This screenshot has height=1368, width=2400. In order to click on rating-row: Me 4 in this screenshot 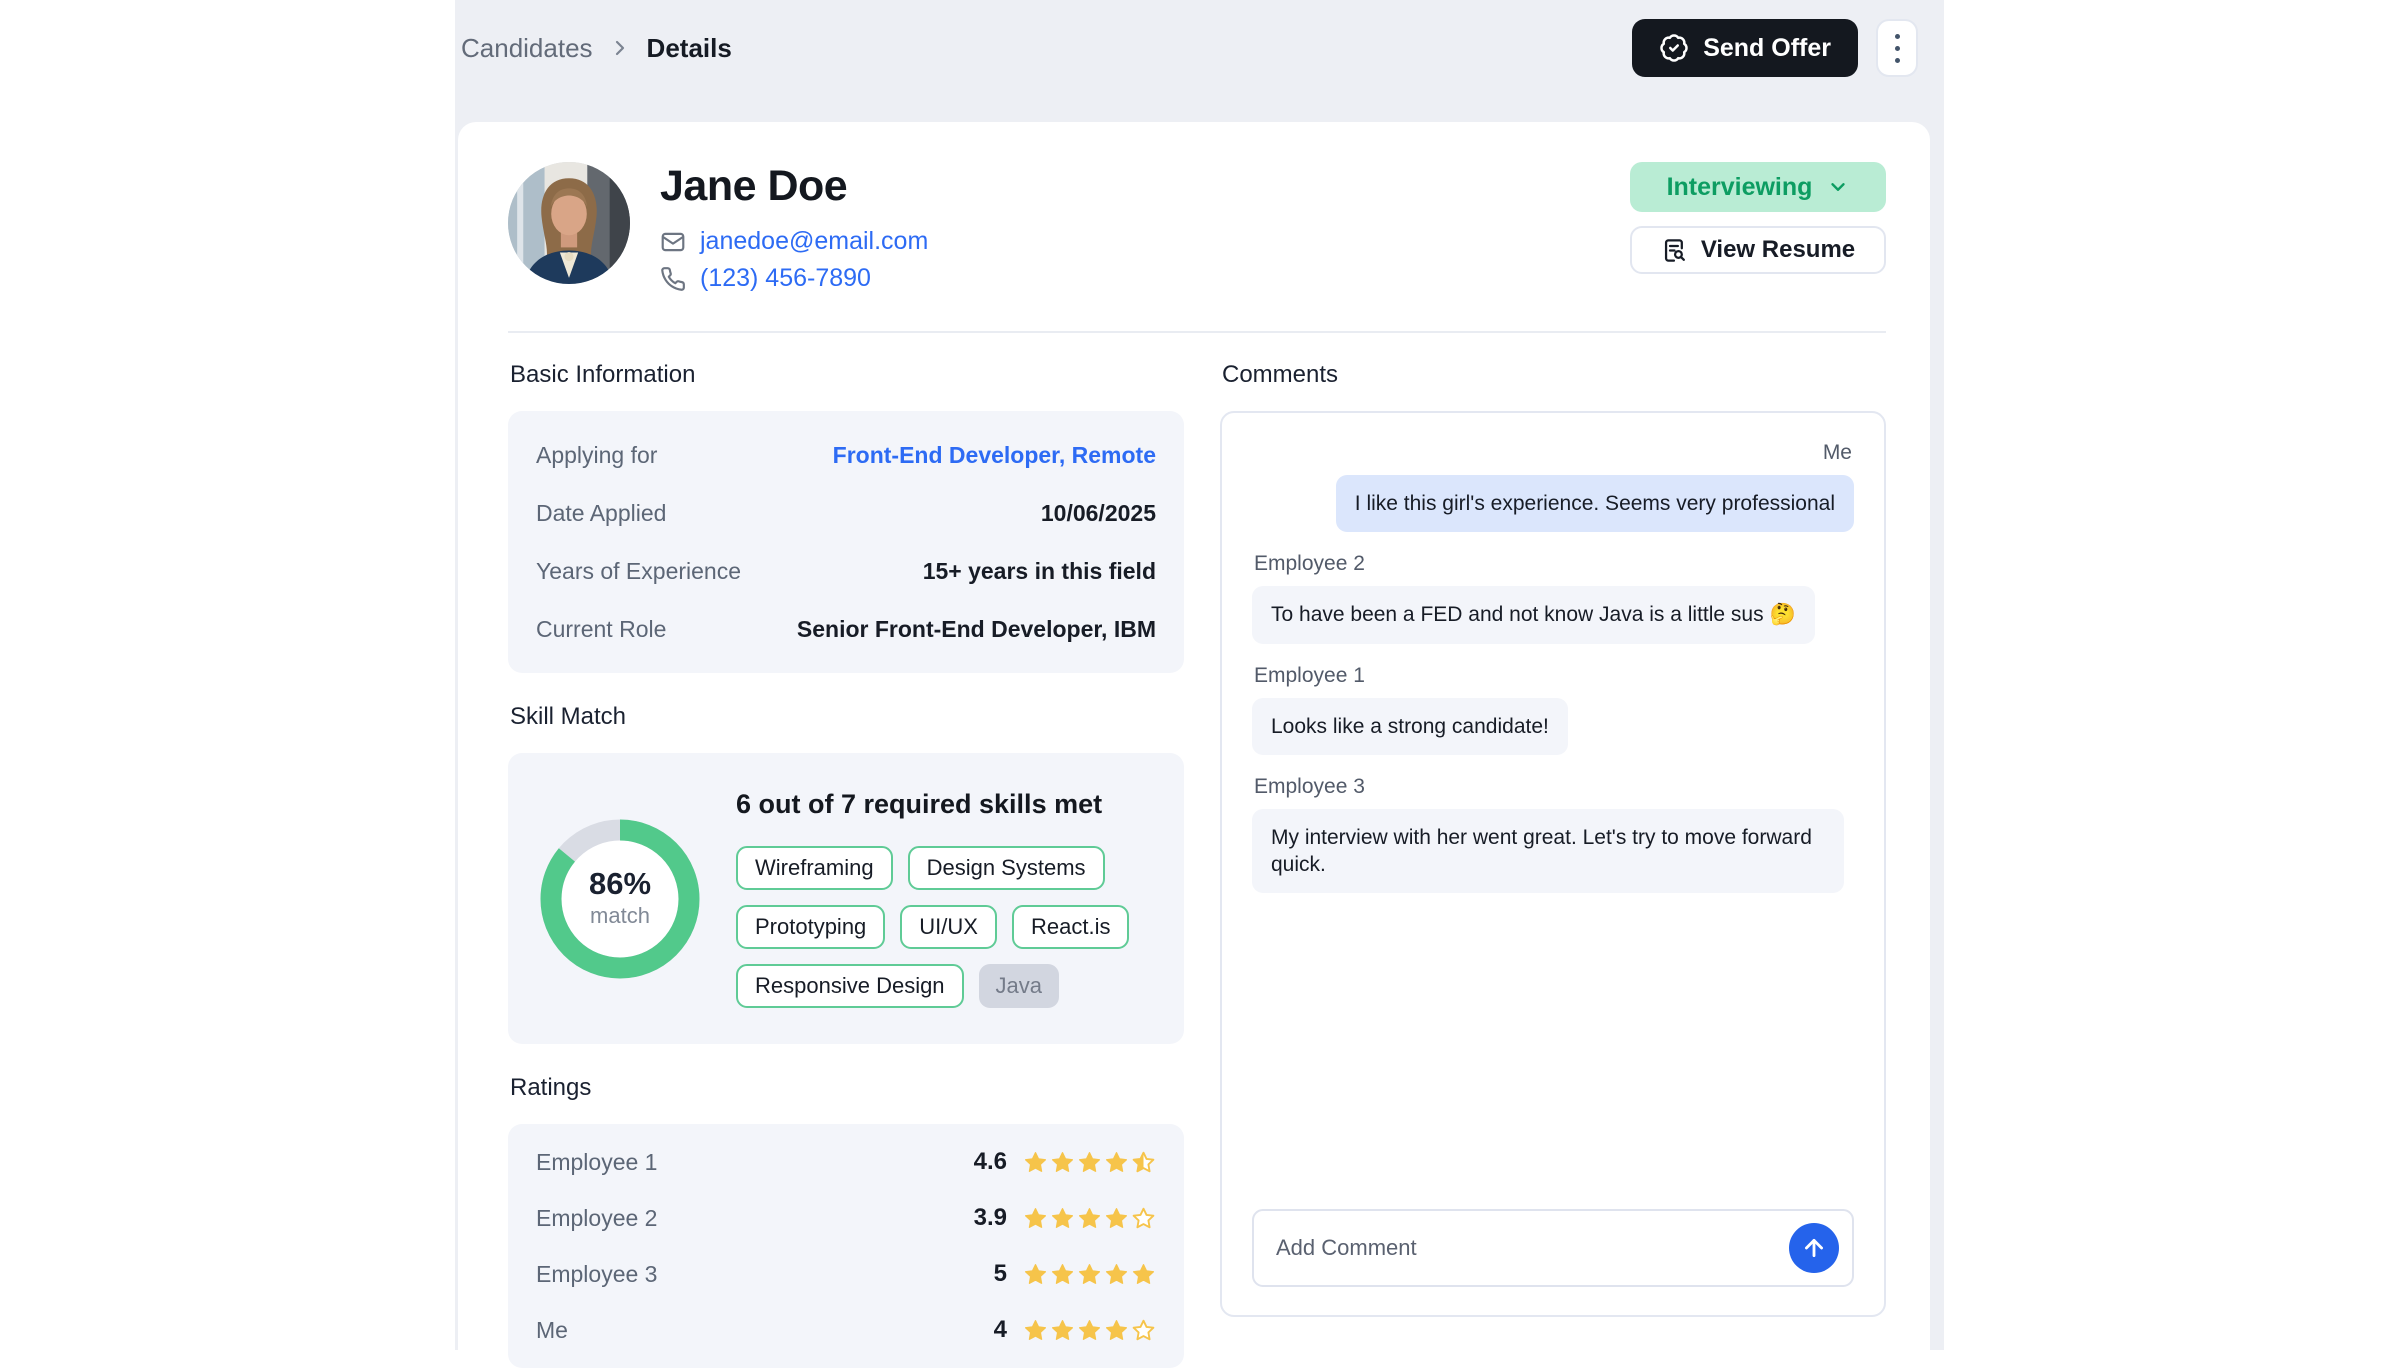, I will do `click(846, 1330)`.